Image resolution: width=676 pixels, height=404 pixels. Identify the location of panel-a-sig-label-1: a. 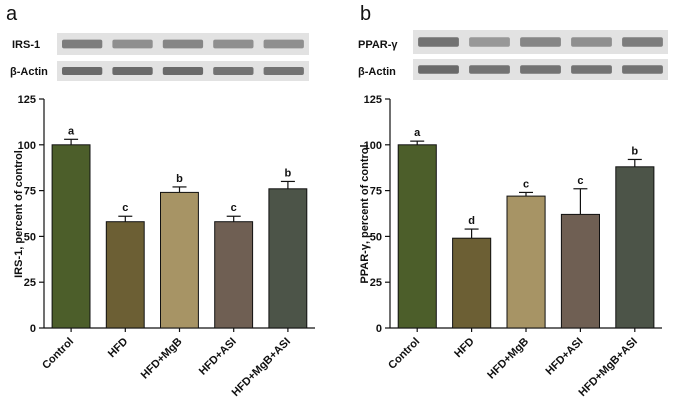
(71, 131).